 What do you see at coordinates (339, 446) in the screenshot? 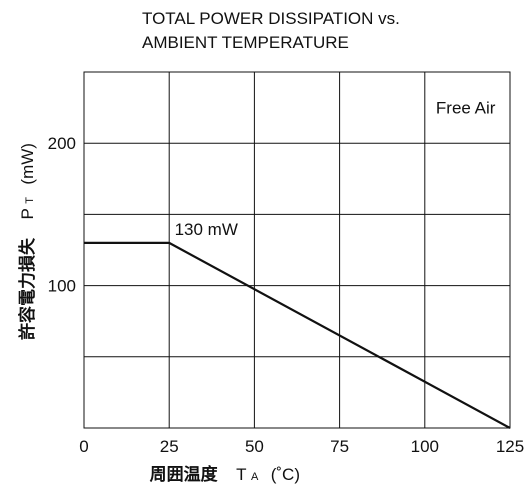
I see `x-tick-label: 75` at bounding box center [339, 446].